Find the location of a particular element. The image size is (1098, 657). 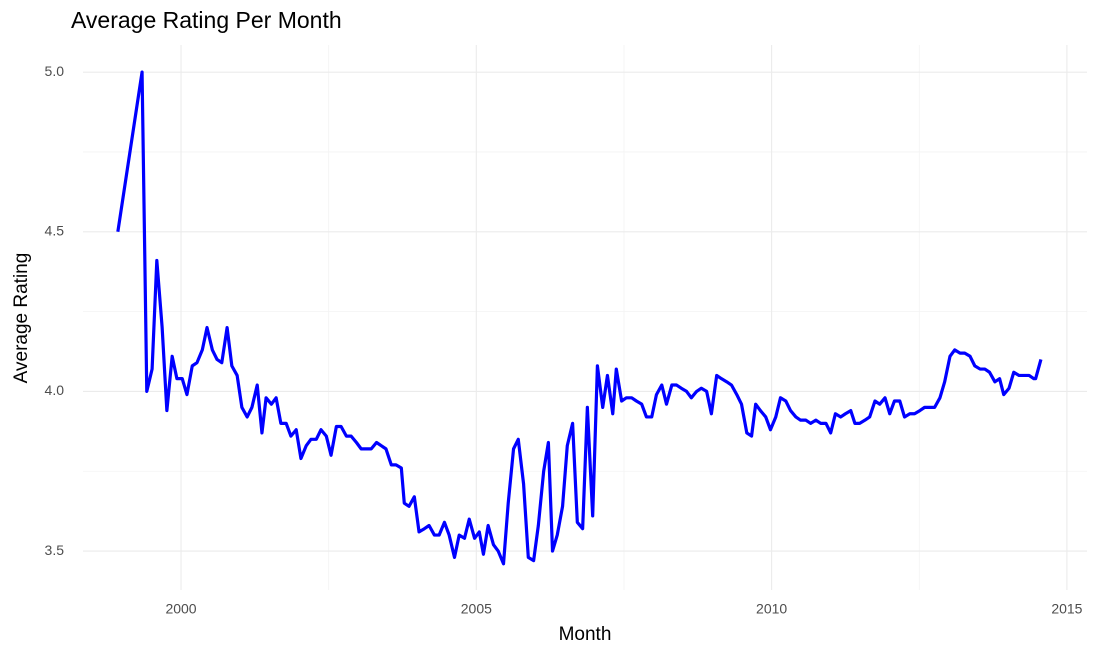

chart-title: Average Rating Per Month is located at coordinates (206, 20).